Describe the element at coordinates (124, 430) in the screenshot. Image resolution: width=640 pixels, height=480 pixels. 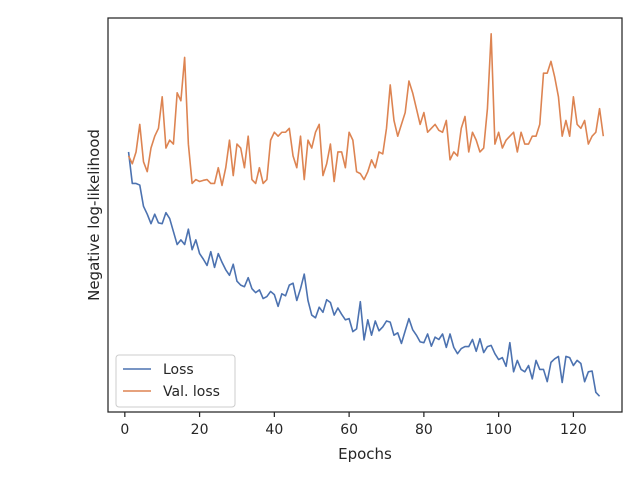
I see `x-tick-label: 0` at that location.